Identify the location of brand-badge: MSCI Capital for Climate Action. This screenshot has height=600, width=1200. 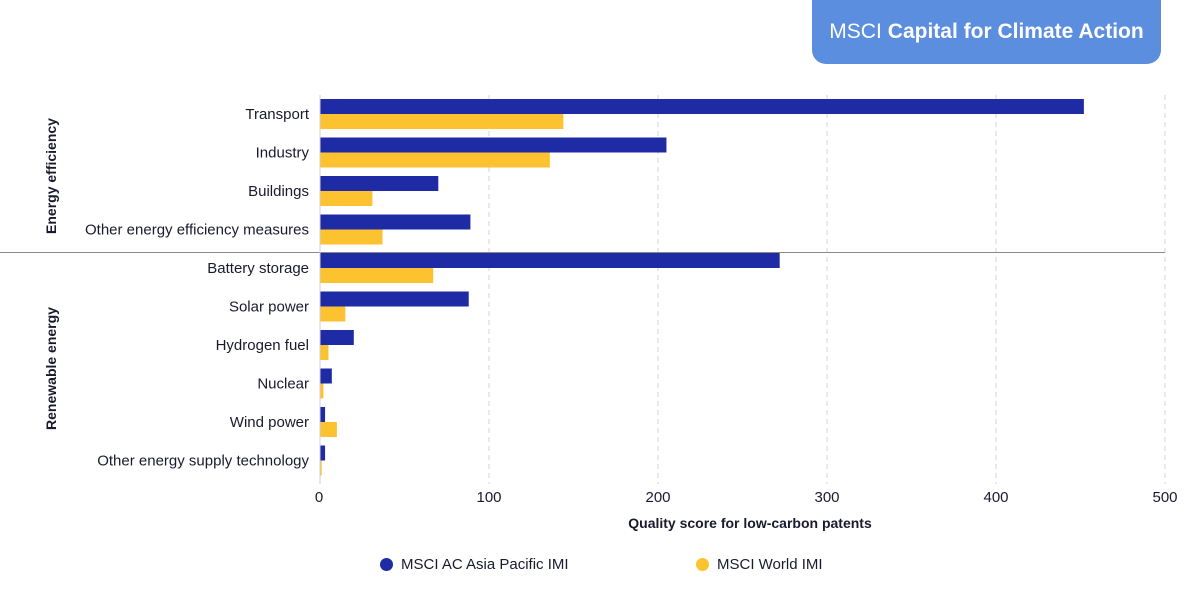
(986, 32).